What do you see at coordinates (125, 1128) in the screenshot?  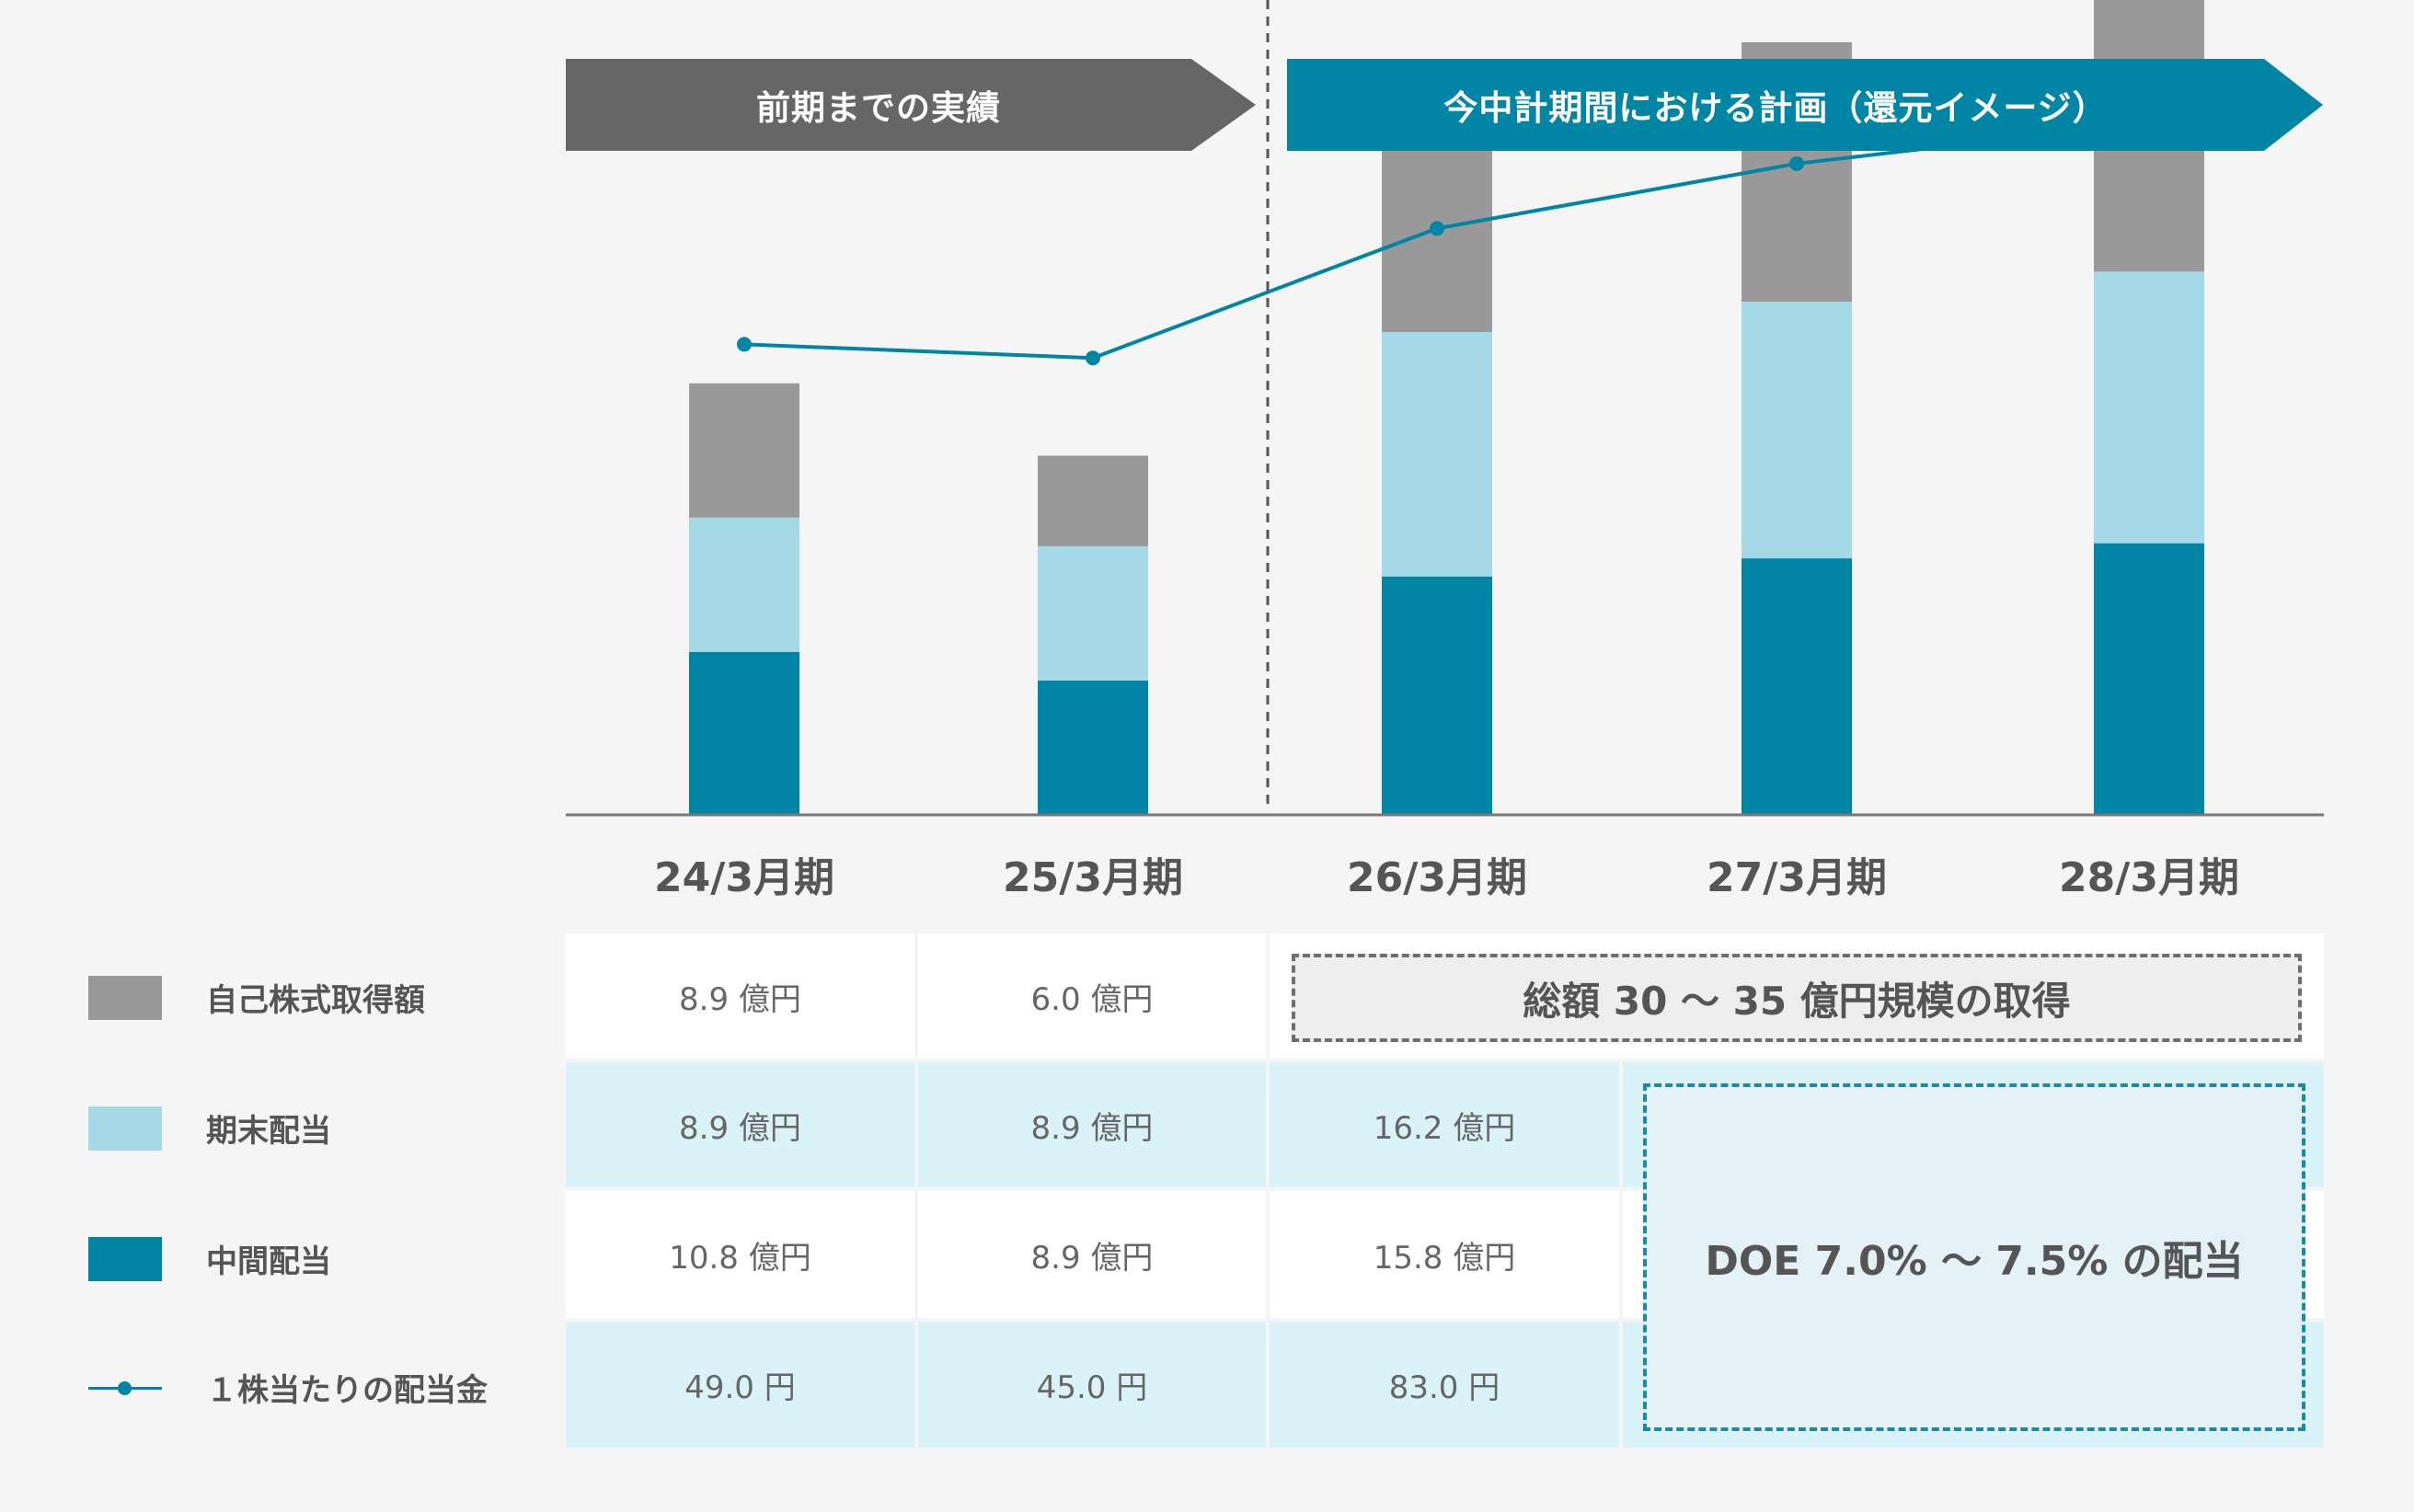 I see `year-end-swatch` at bounding box center [125, 1128].